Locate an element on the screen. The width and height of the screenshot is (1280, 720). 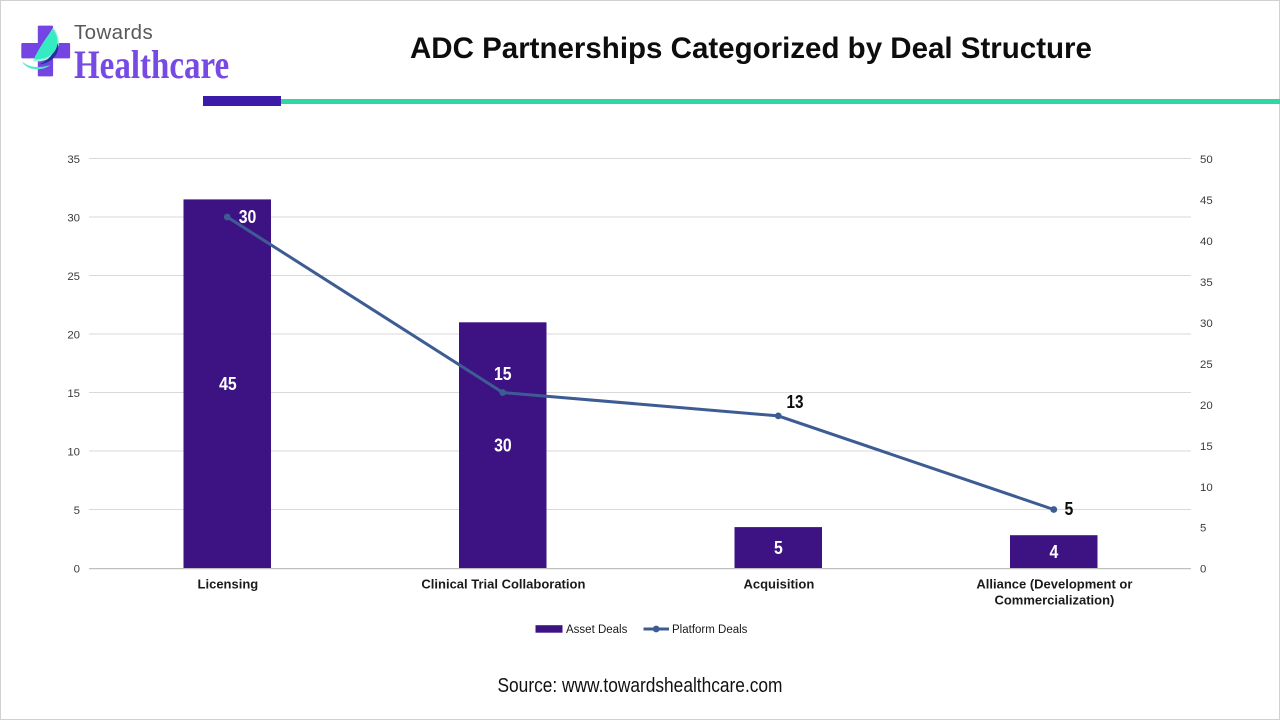
svg-text: 40 is located at coordinates (1206, 242).